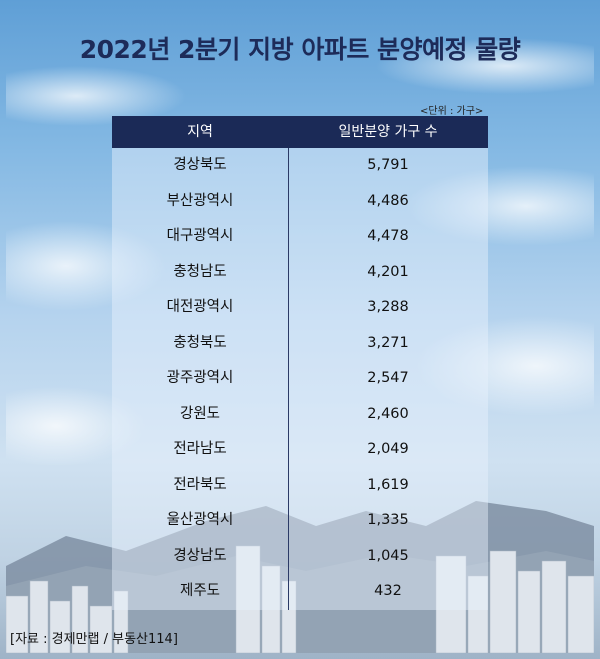  I want to click on households-cell: 3,271, so click(388, 342).